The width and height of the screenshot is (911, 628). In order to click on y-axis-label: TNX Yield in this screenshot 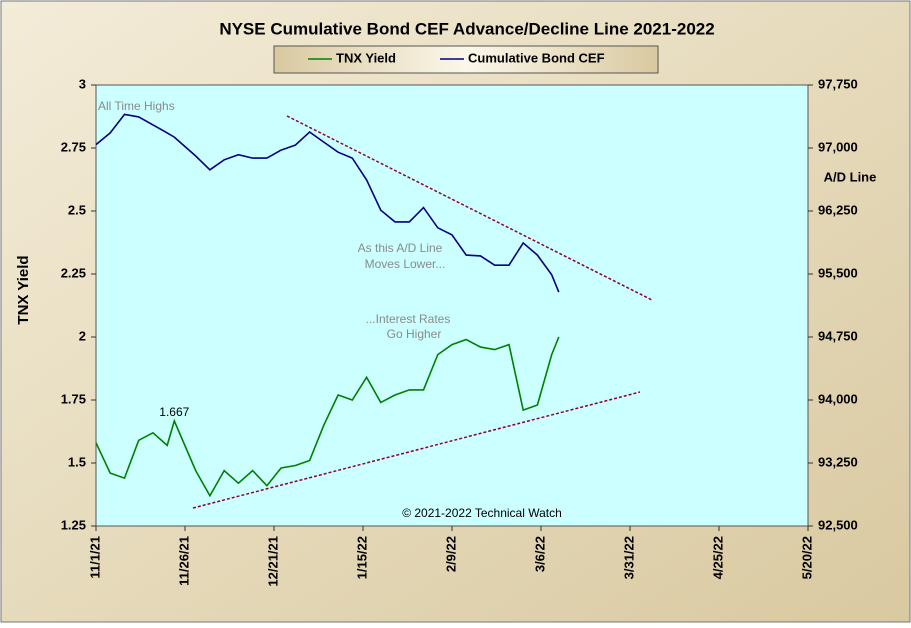, I will do `click(23, 289)`.